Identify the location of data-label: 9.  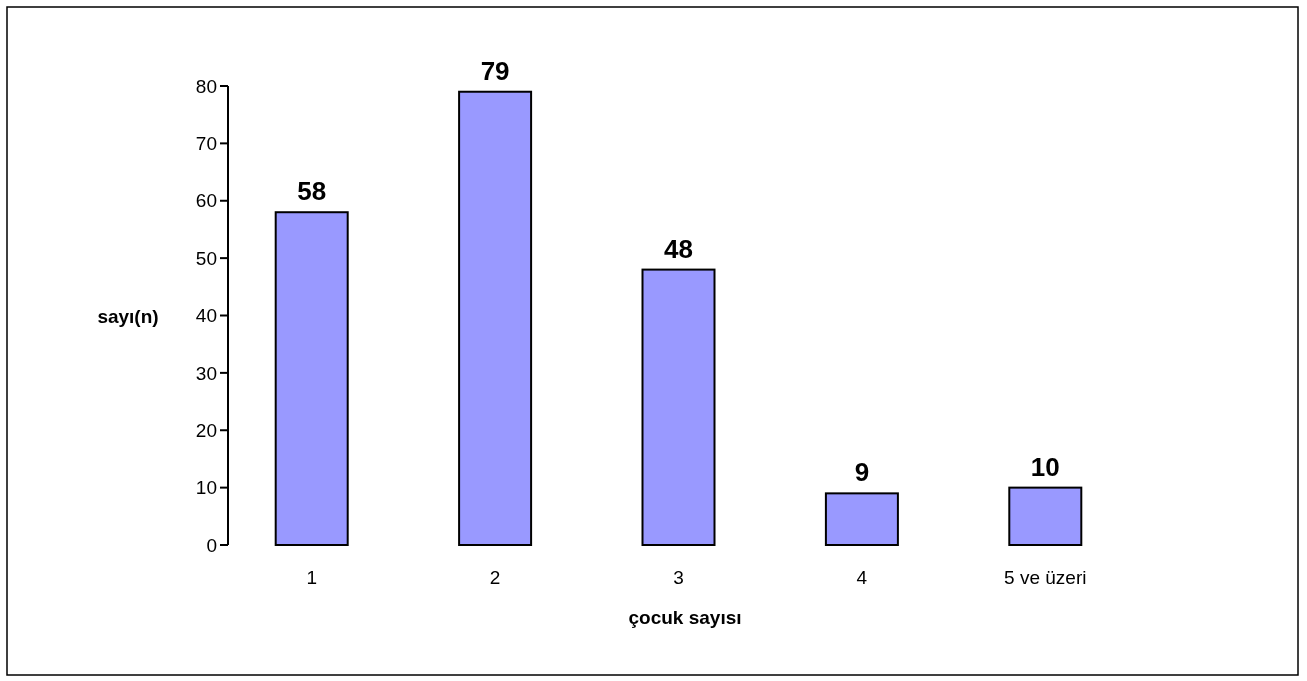
(862, 472).